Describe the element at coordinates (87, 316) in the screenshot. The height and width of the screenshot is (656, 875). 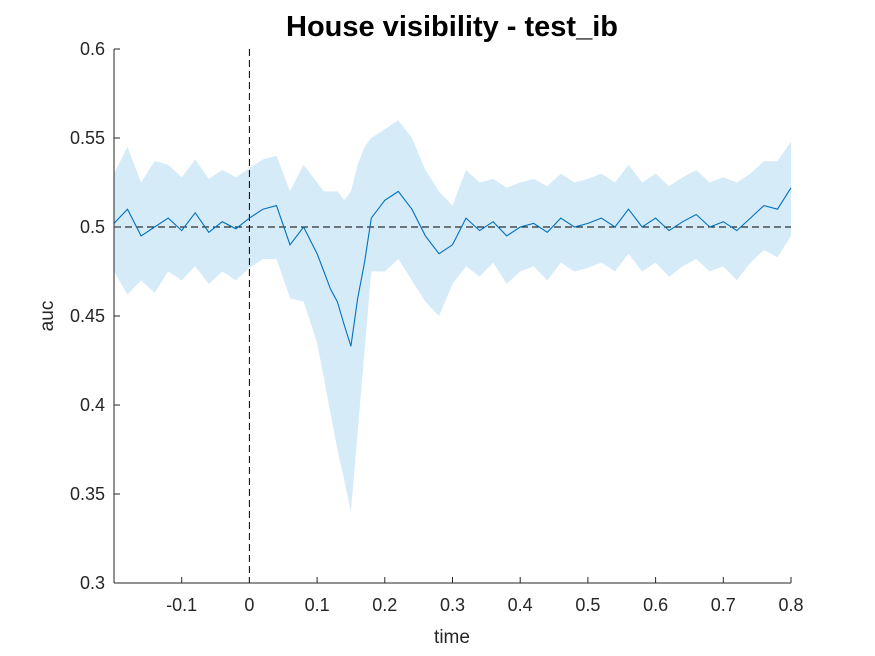
I see `y-tick-label: 0.45` at that location.